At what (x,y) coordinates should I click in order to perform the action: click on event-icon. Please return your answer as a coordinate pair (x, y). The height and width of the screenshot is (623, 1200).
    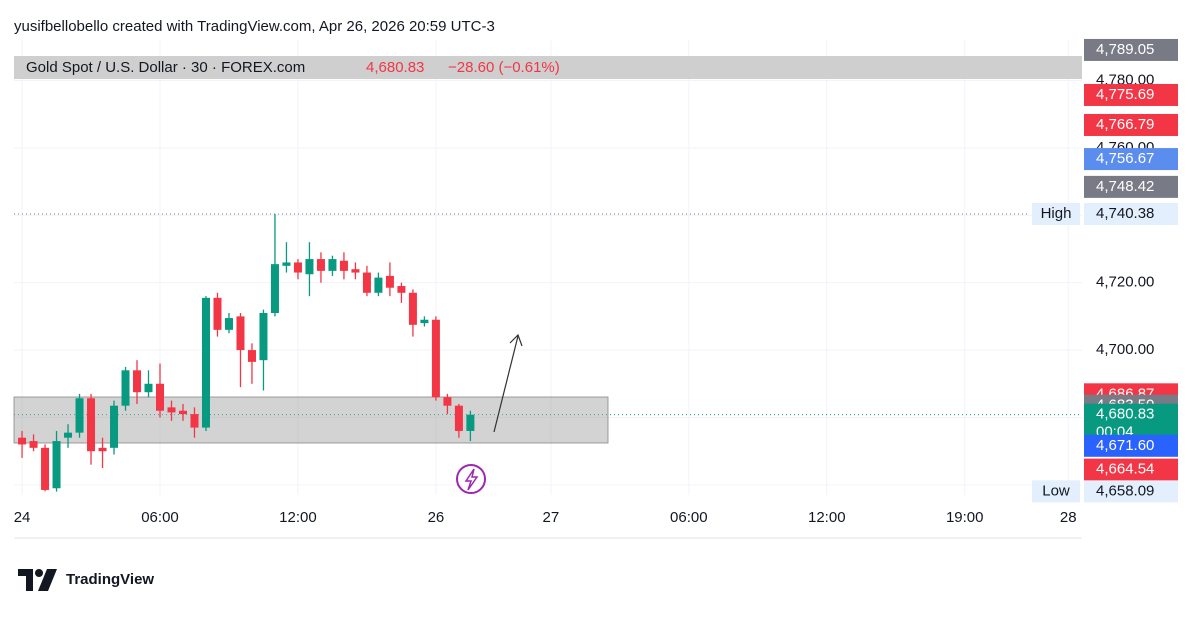
    Looking at the image, I should click on (471, 479).